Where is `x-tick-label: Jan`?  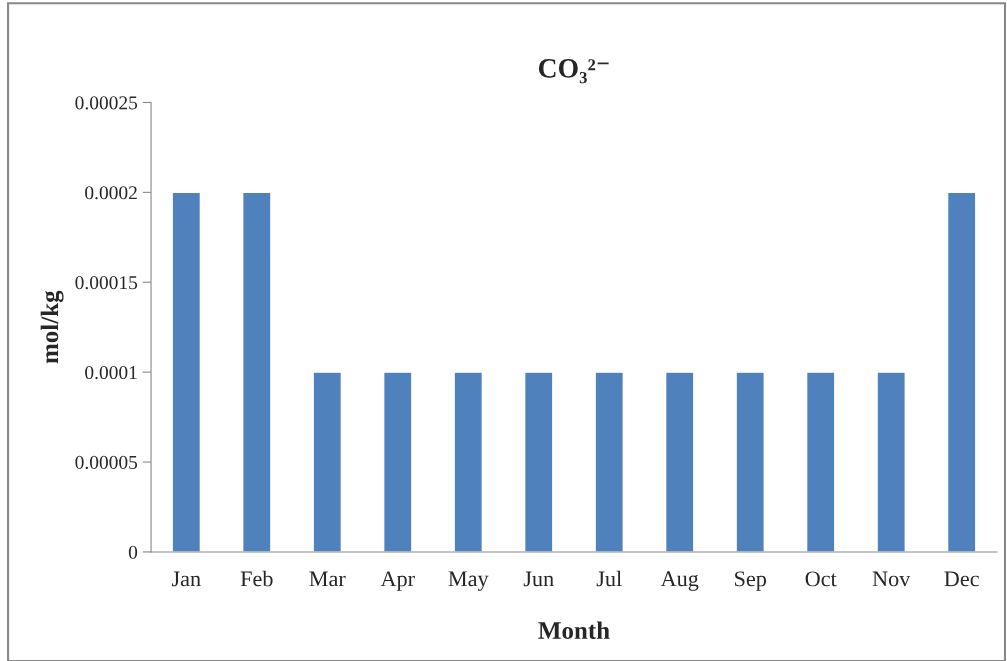
x-tick-label: Jan is located at coordinates (186, 579).